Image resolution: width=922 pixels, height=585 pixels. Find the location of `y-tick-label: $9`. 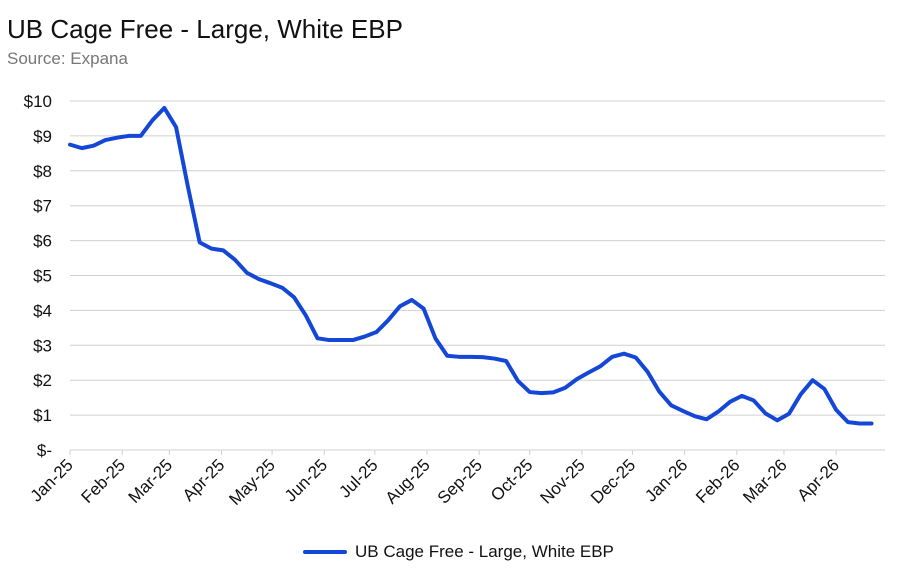

y-tick-label: $9 is located at coordinates (42, 136).